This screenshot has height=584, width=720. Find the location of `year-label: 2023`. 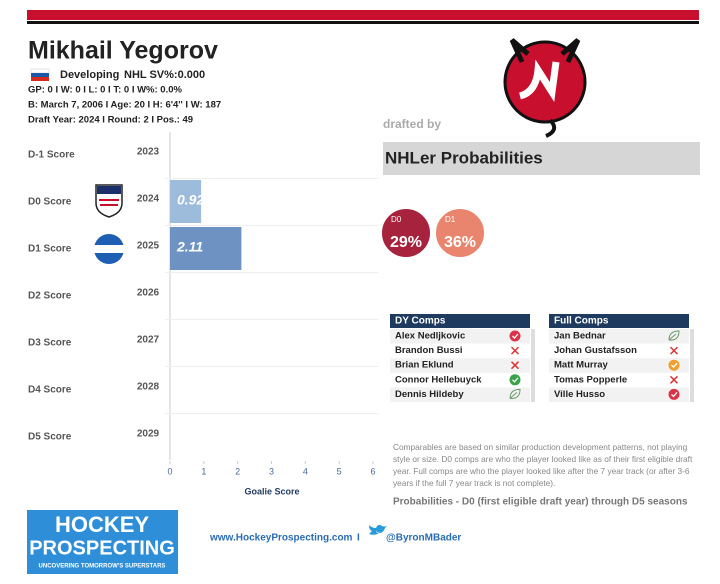

year-label: 2023 is located at coordinates (148, 152).